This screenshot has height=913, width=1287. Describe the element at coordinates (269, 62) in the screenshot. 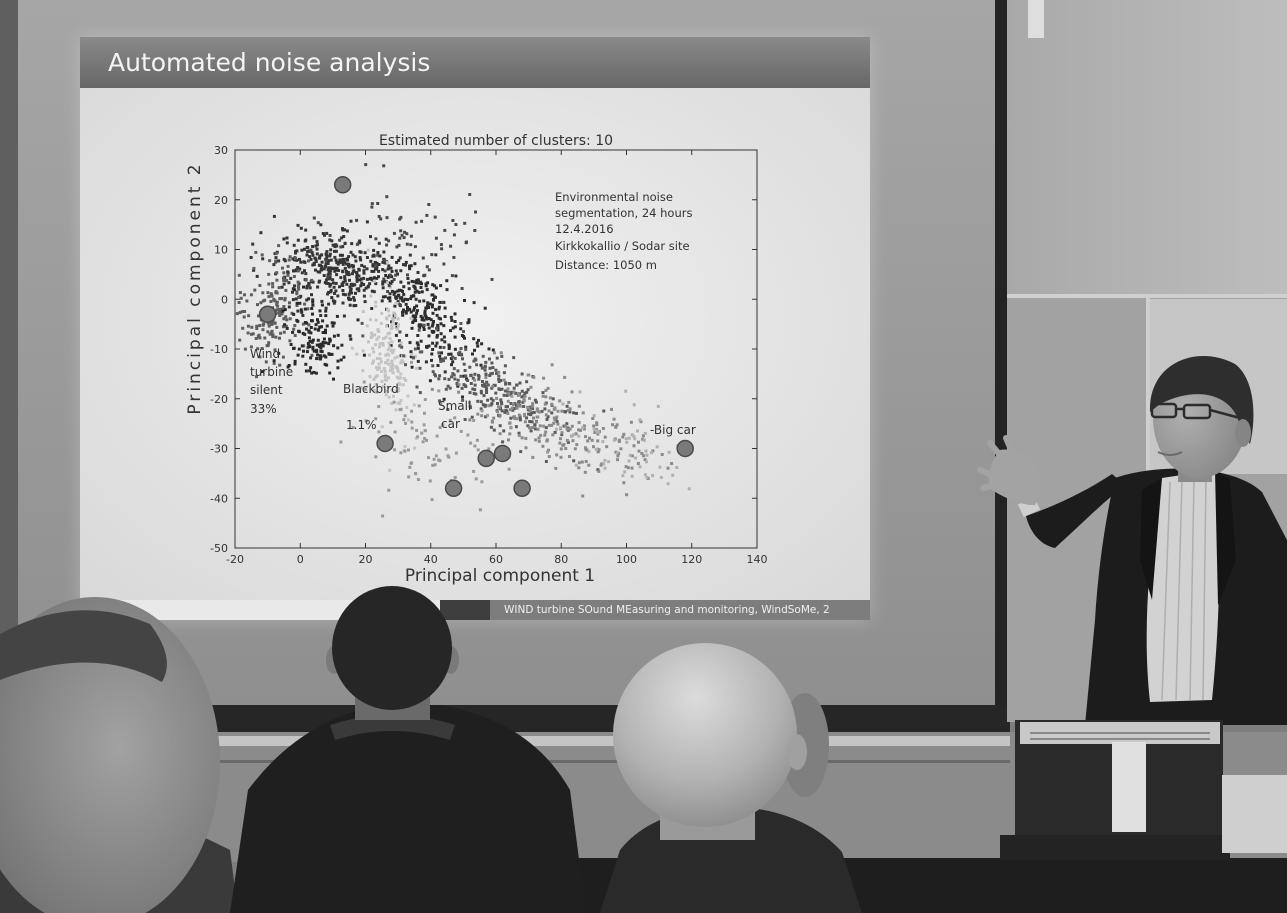

I see `slide-title: Automated noise analysis` at that location.